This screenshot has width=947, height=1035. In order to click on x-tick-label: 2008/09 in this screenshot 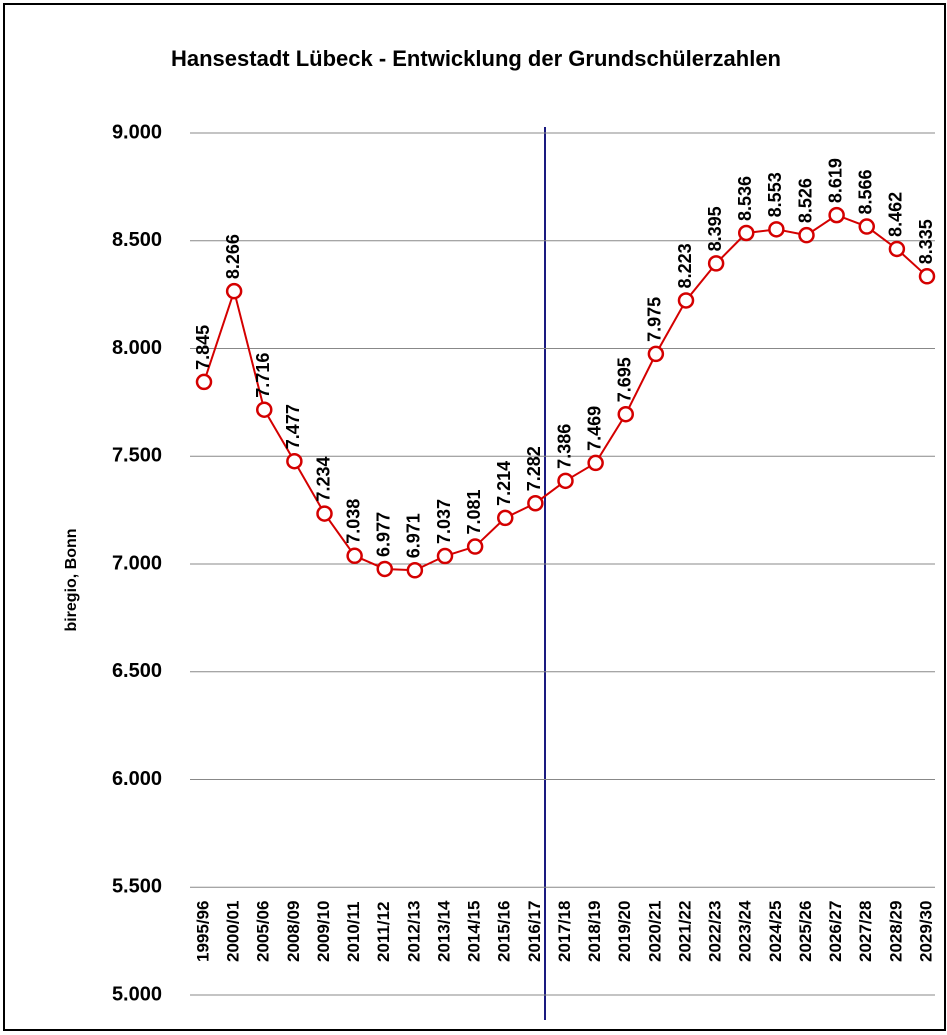, I will do `click(293, 931)`.